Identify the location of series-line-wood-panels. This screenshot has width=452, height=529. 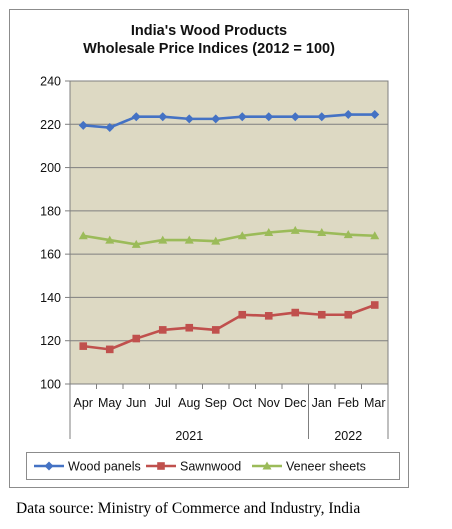
(229, 121).